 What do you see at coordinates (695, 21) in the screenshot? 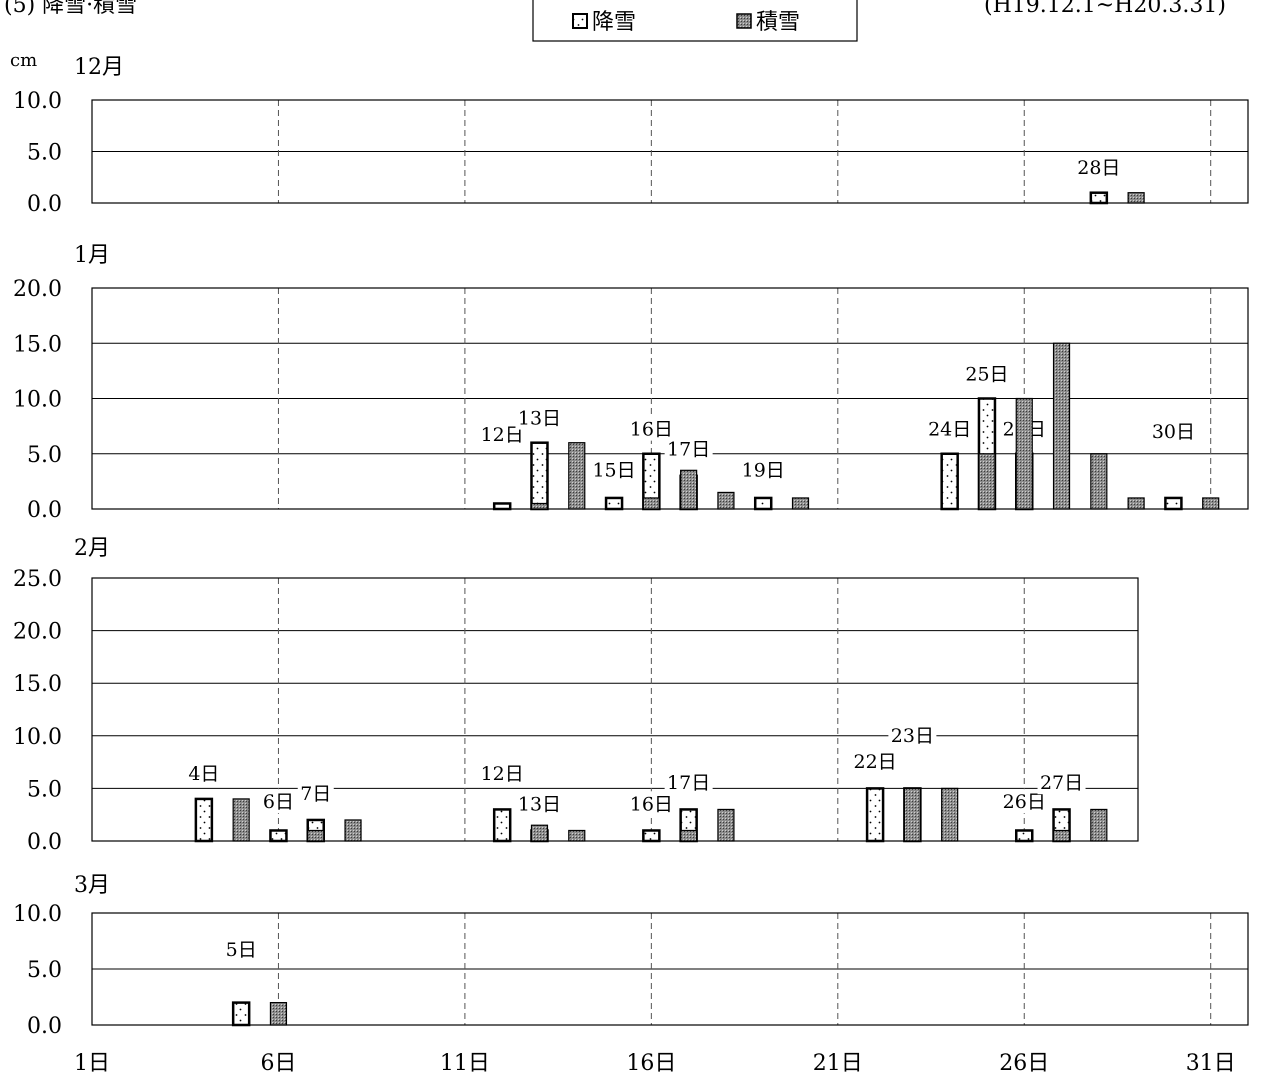
I see `legend: 降雪 積雪` at bounding box center [695, 21].